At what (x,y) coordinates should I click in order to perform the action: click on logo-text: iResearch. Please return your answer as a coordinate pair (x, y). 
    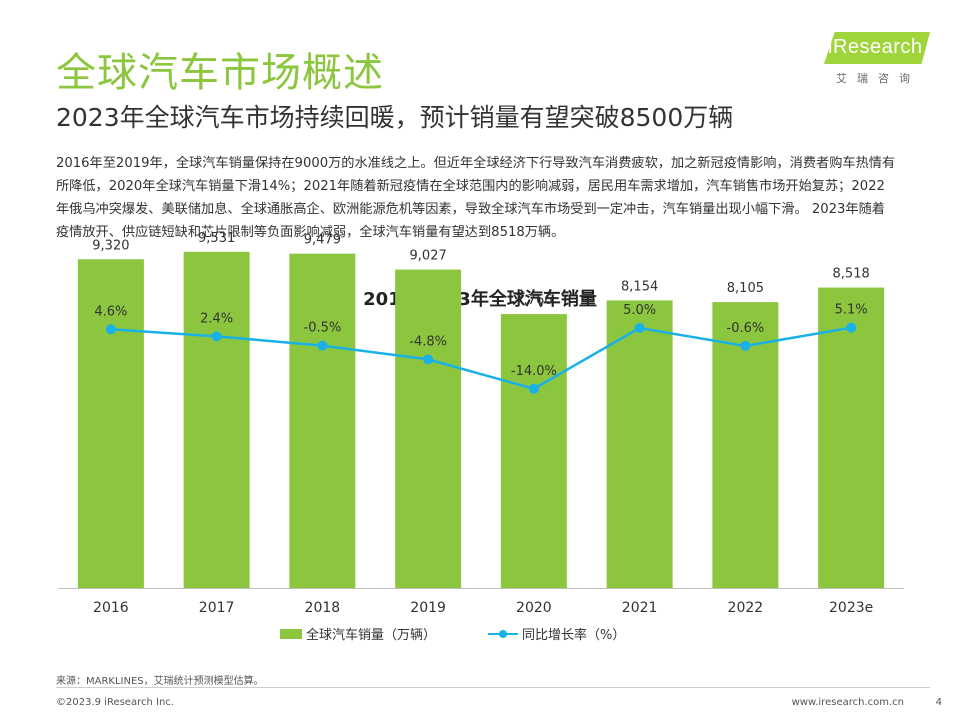
    Looking at the image, I should click on (875, 47).